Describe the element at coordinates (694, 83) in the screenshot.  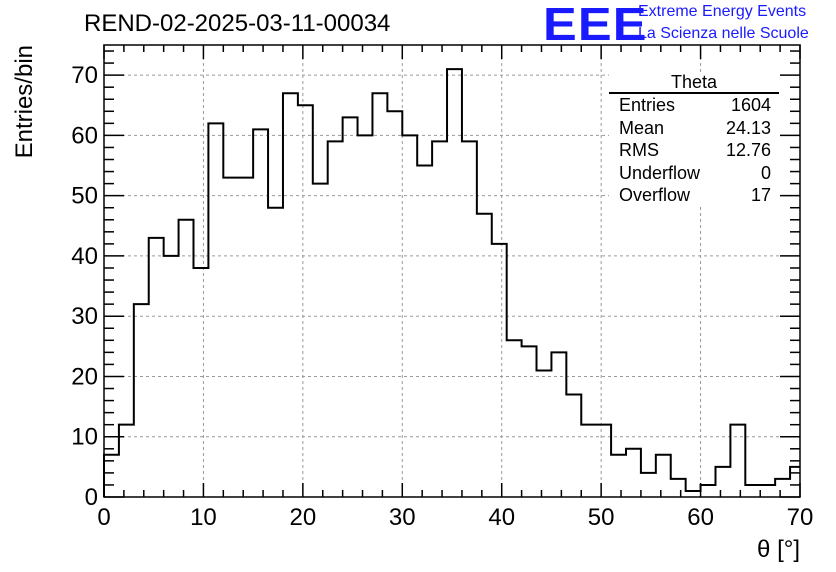
I see `stats-title: Theta` at that location.